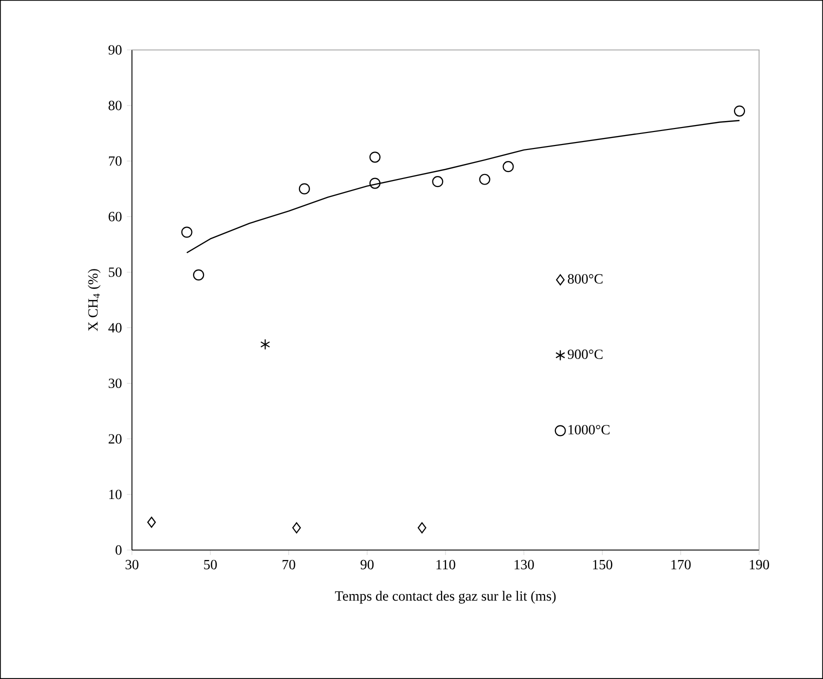 This screenshot has height=679, width=823. Describe the element at coordinates (445, 597) in the screenshot. I see `x-axis-title: Temps de contact des gaz sur le lit (ms)` at that location.